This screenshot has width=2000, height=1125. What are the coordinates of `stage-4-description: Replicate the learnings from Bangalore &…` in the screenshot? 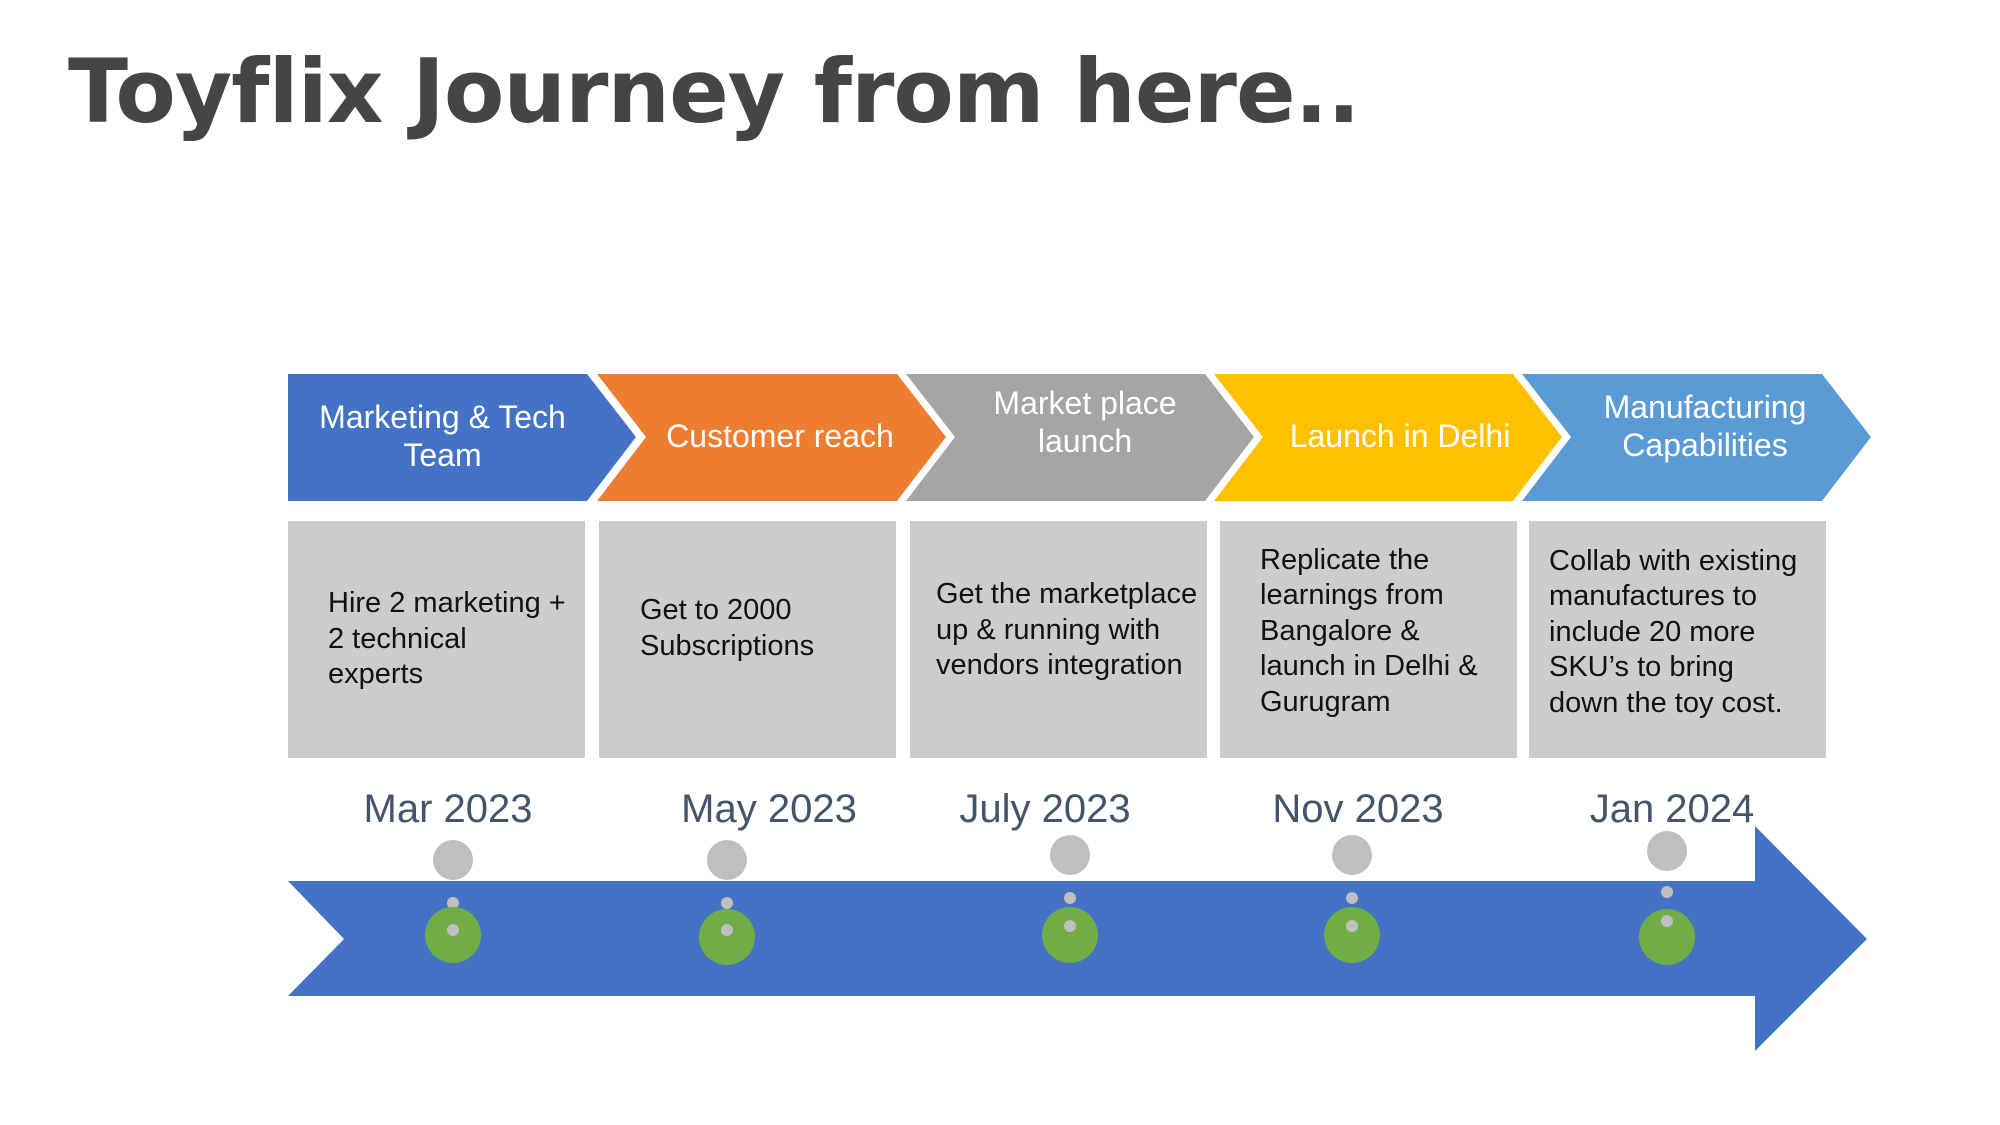 It's located at (1368, 639).